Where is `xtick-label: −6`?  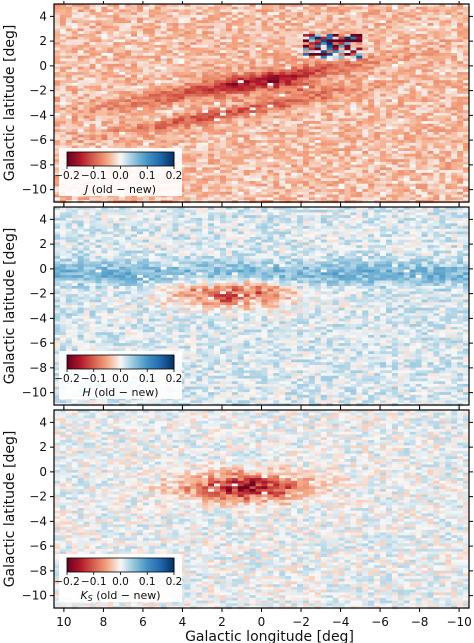 xtick-label: −6 is located at coordinates (380, 622).